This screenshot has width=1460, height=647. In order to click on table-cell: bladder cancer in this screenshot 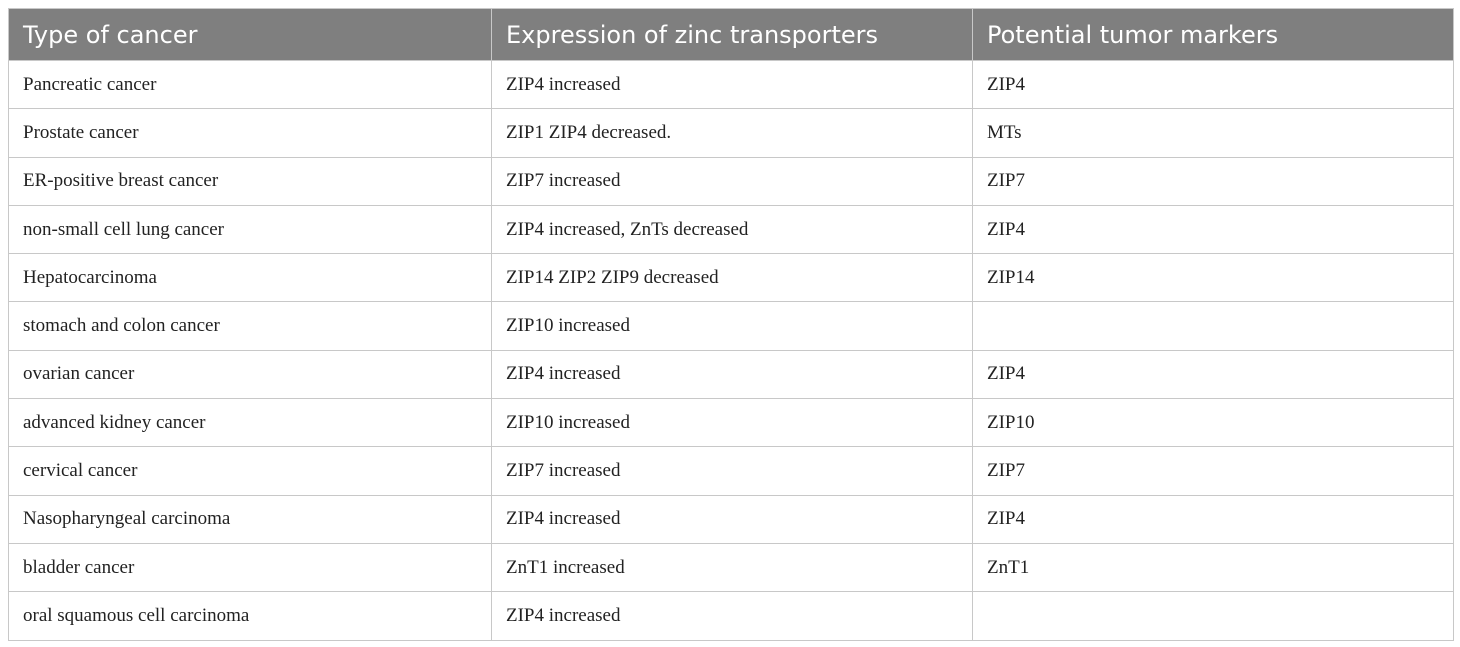, I will do `click(250, 567)`.